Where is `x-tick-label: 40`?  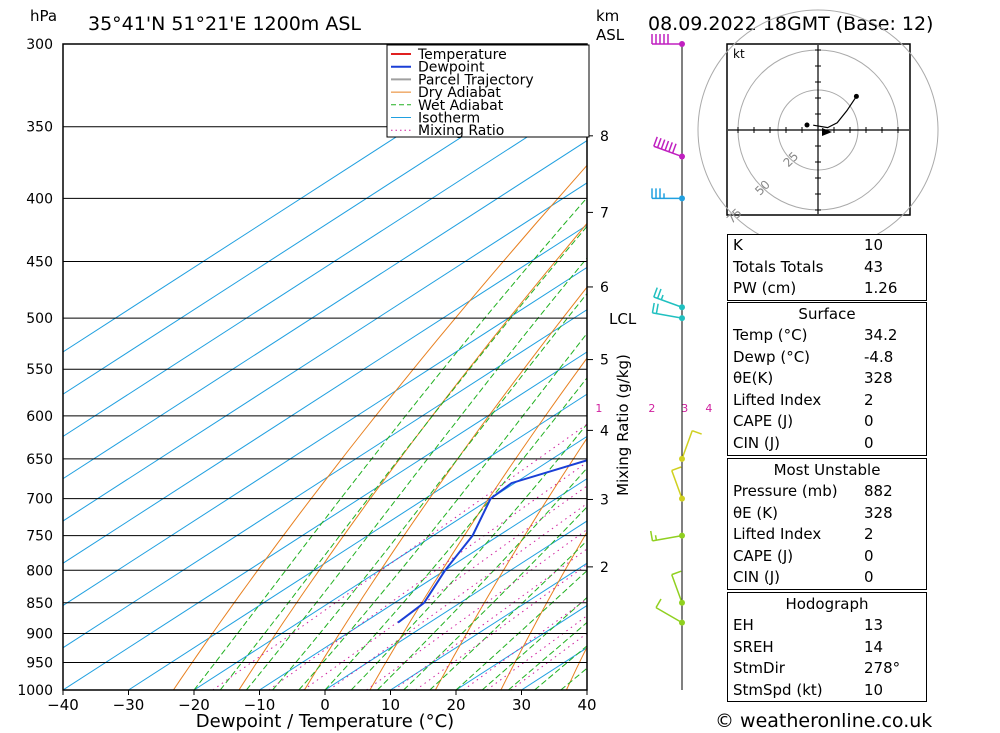
x-tick-label: 40 is located at coordinates (586, 705).